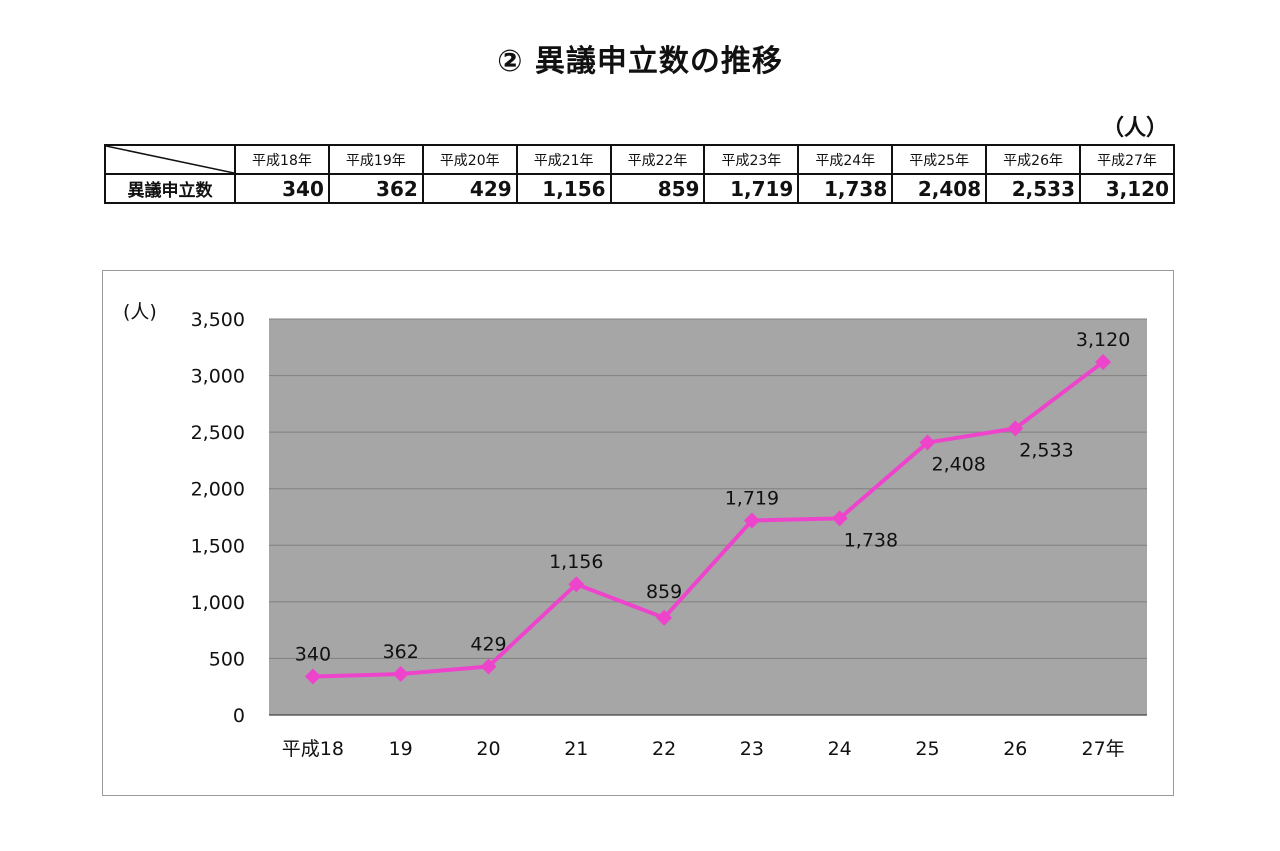 The height and width of the screenshot is (851, 1280). Describe the element at coordinates (576, 562) in the screenshot. I see `data-label: 1,156` at that location.